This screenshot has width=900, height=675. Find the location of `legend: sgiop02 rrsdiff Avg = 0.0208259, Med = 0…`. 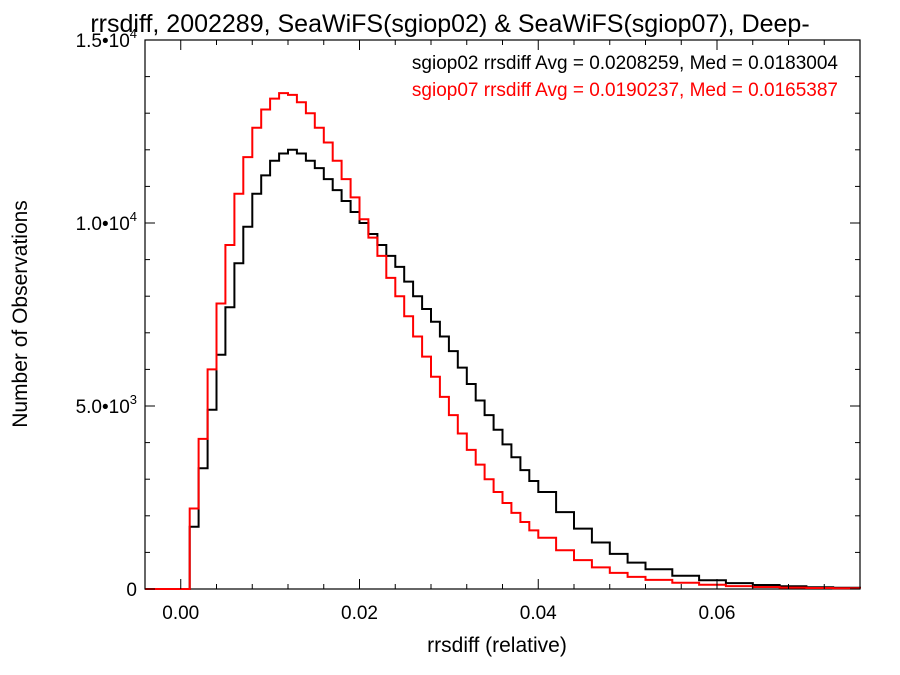

legend: sgiop02 rrsdiff Avg = 0.0208259, Med = 0… is located at coordinates (625, 77).